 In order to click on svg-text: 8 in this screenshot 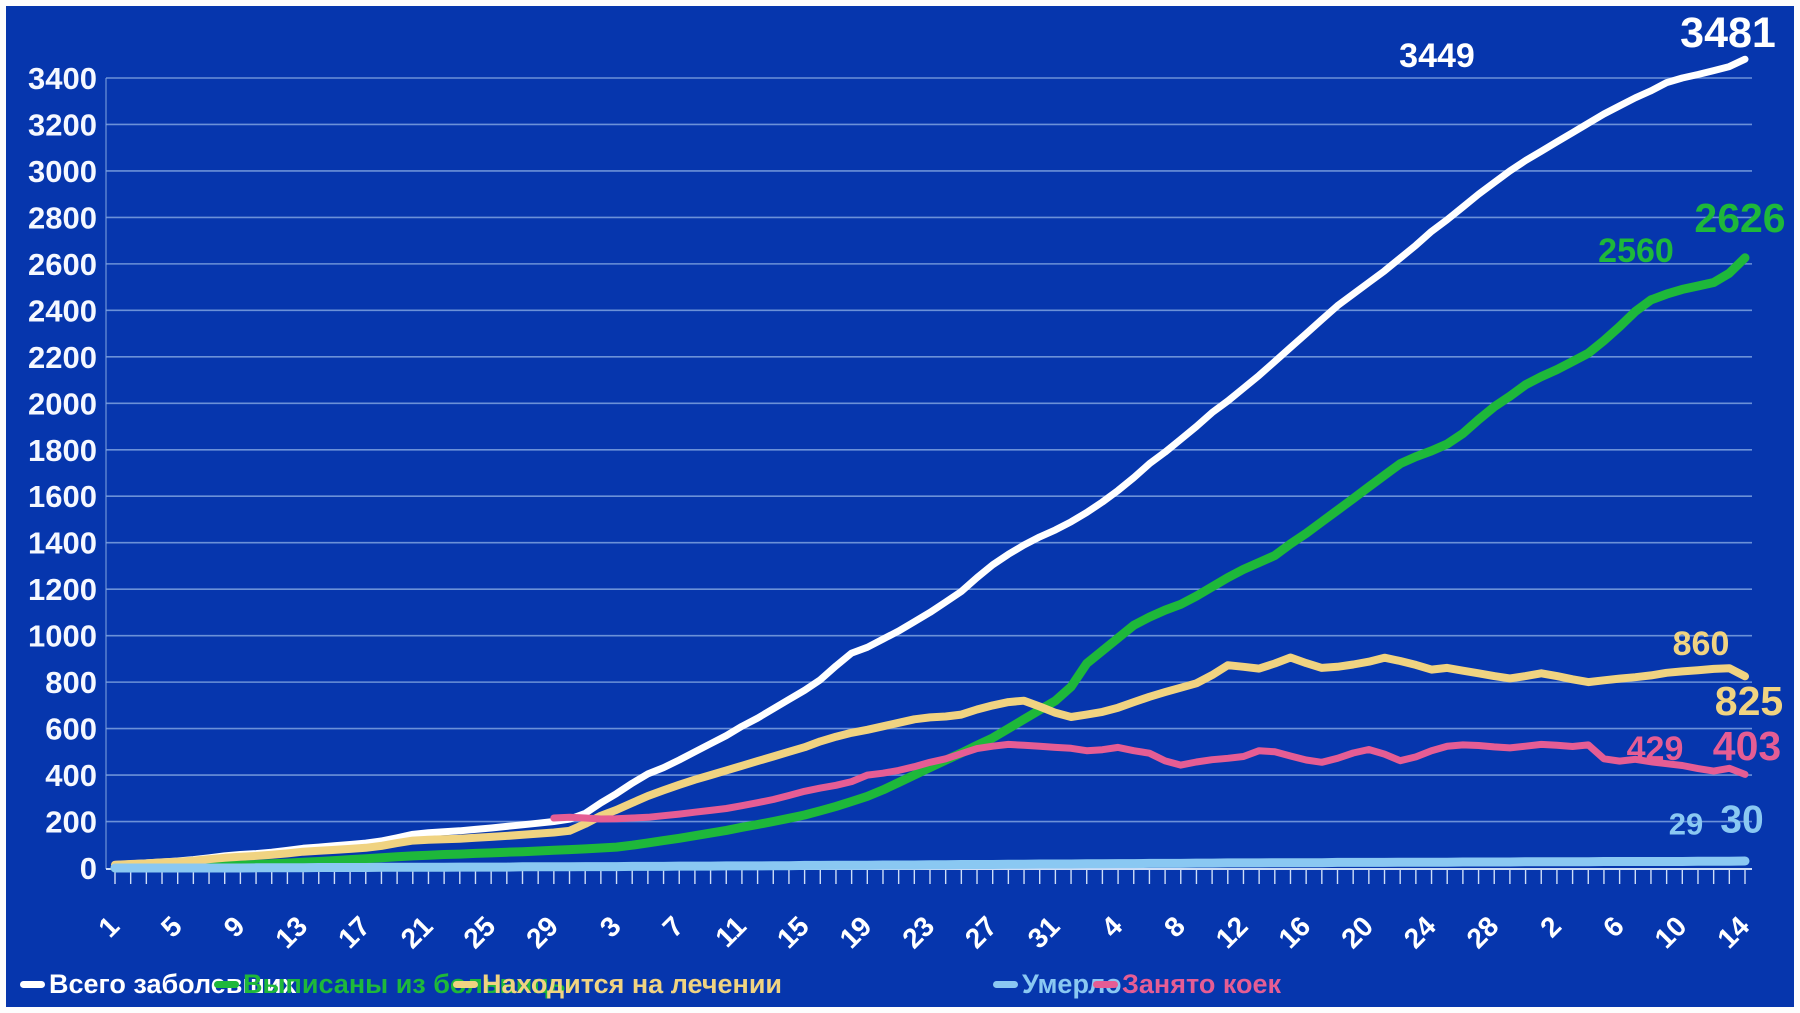, I will do `click(1174, 926)`.